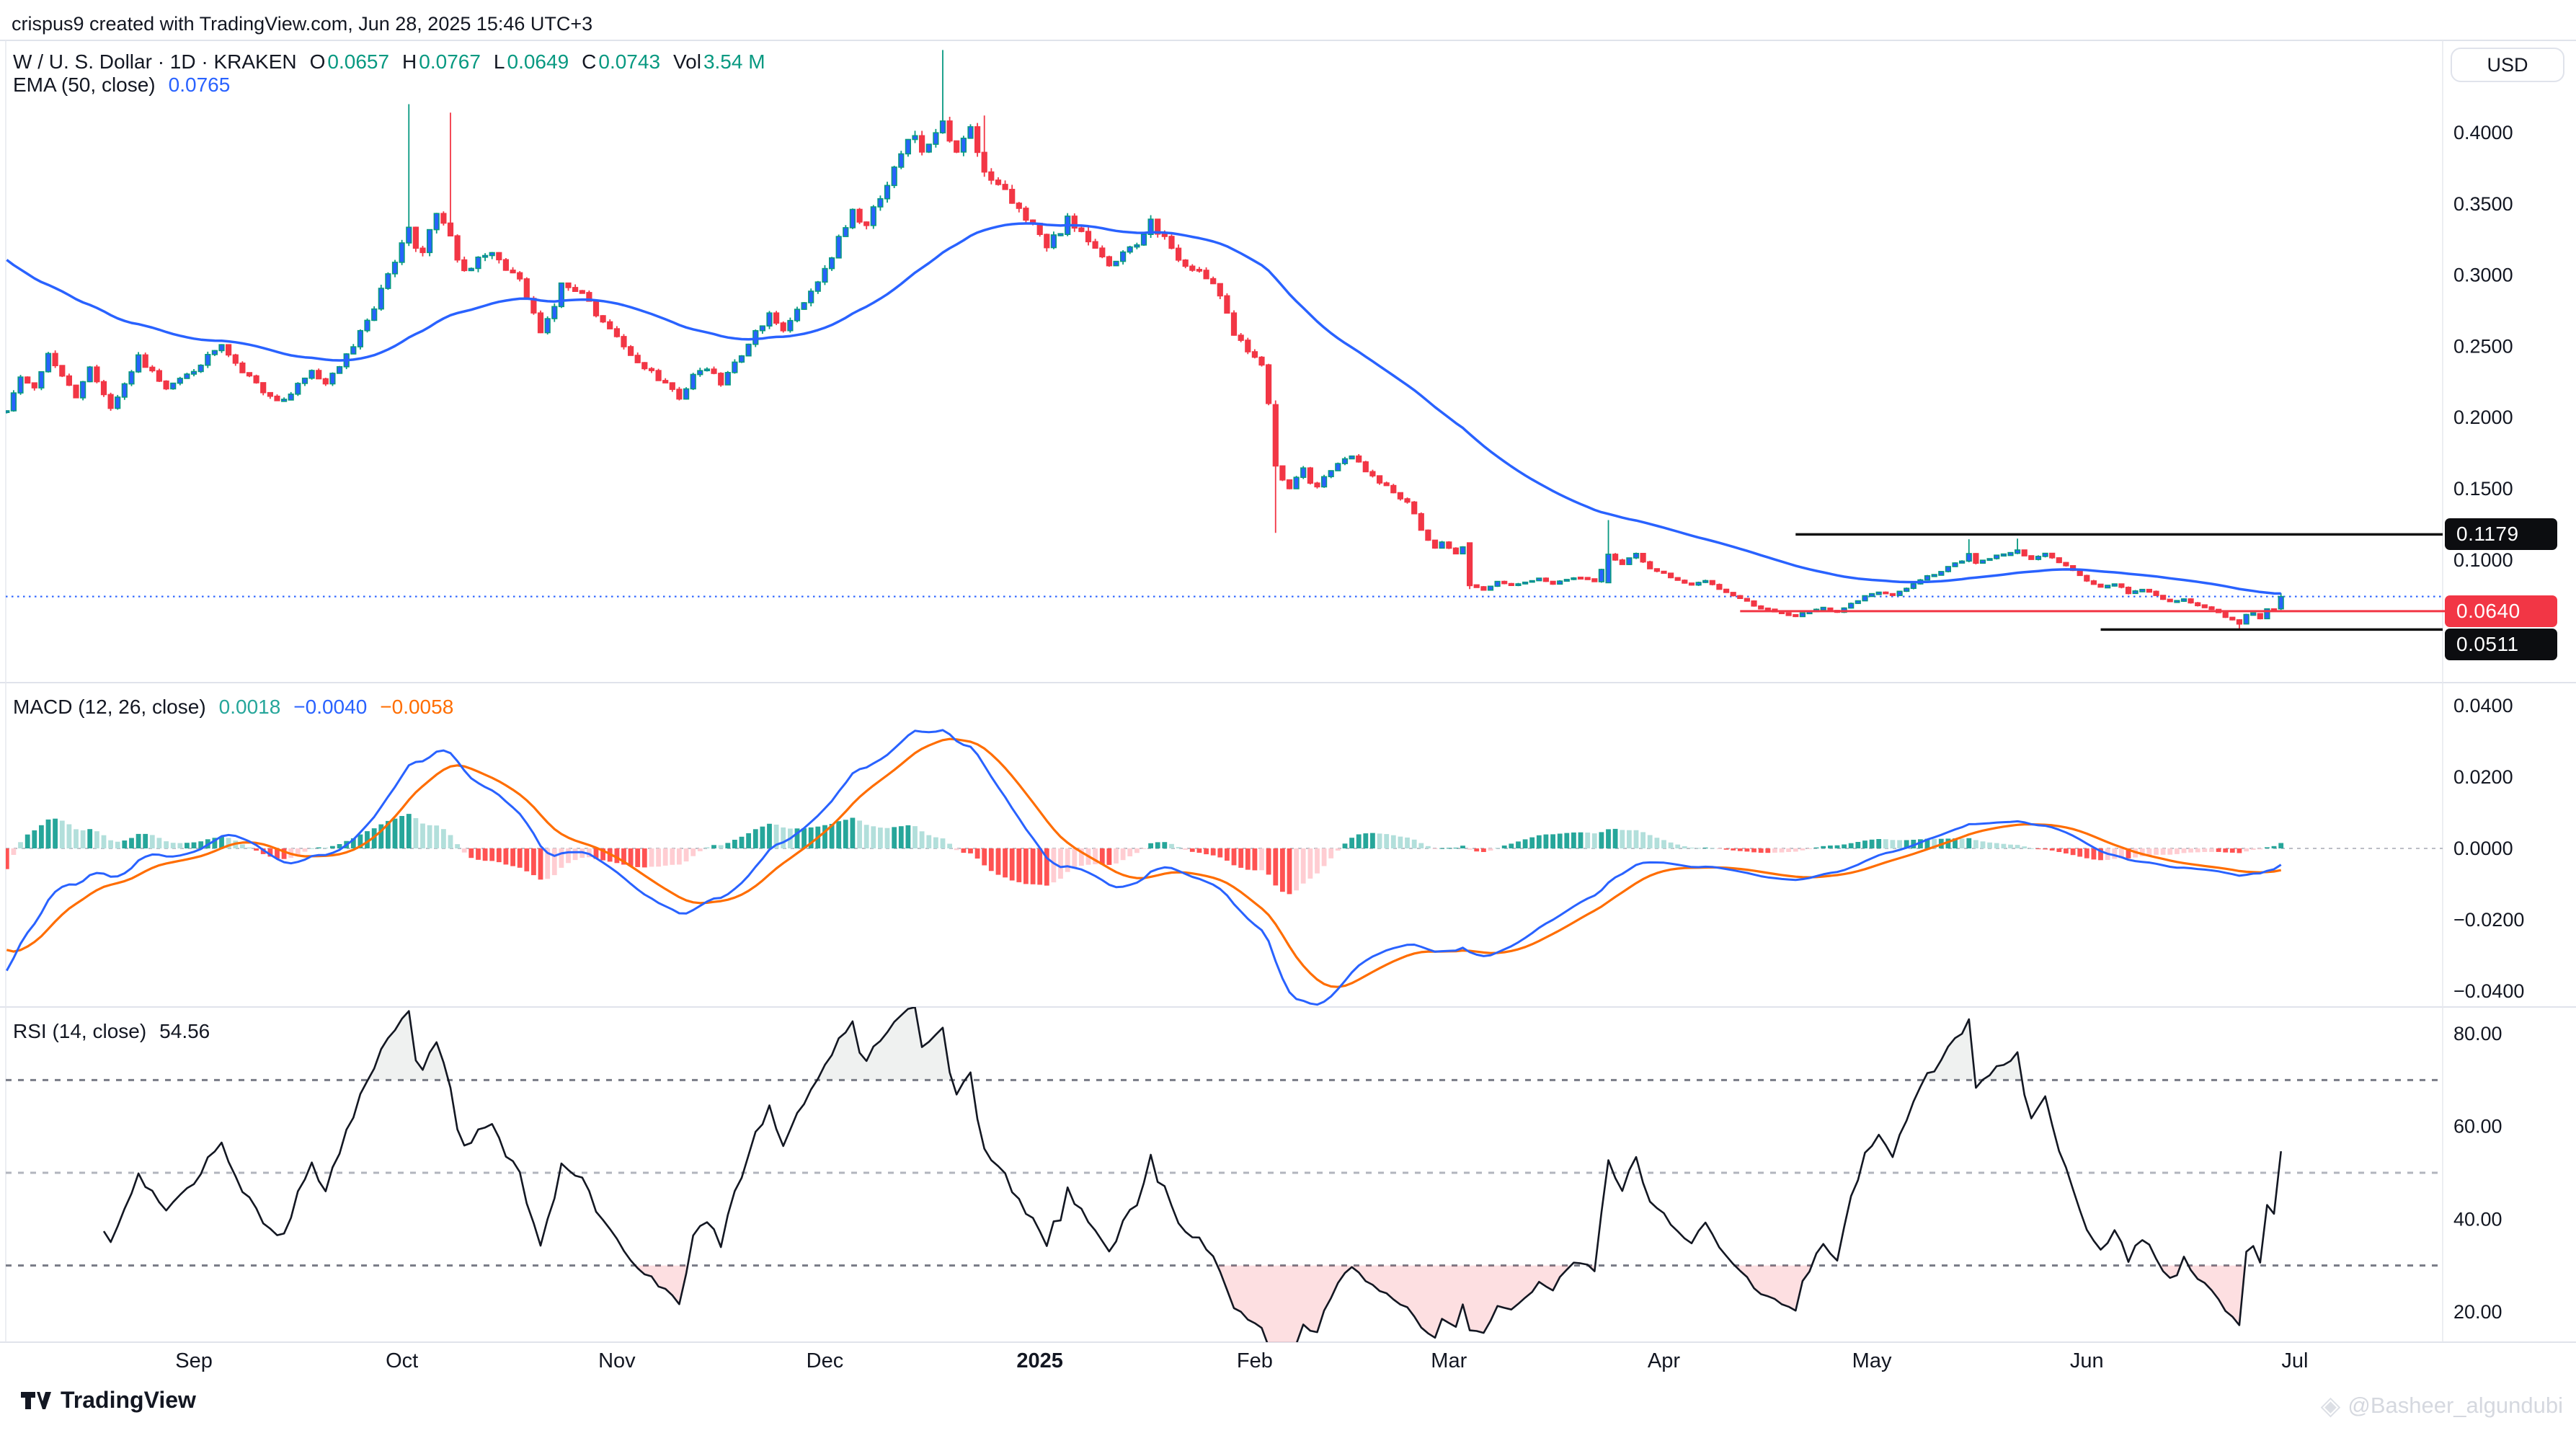 The image size is (2576, 1433). Describe the element at coordinates (2507, 65) in the screenshot. I see `currency-toggle-button: USD` at that location.